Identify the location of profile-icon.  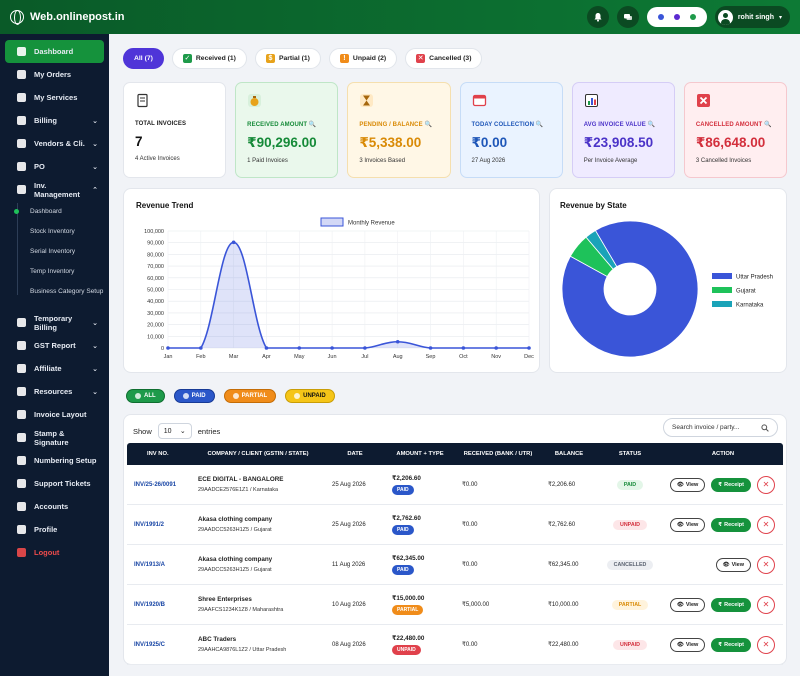
(21, 529).